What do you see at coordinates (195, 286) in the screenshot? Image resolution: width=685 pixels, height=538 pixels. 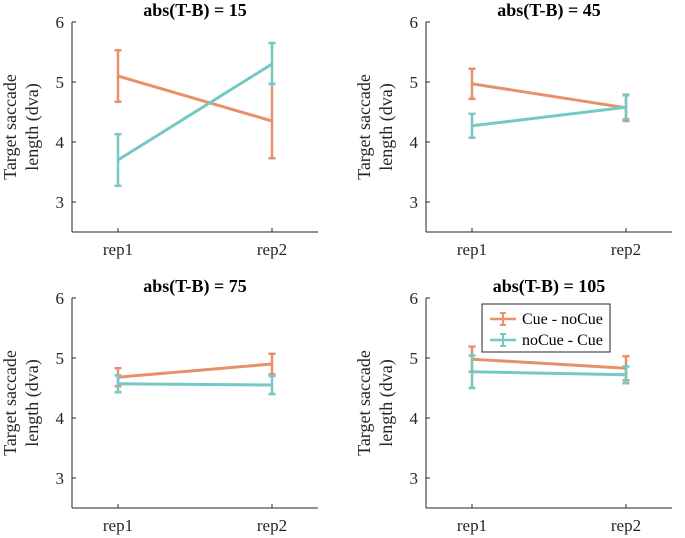 I see `chart-title: abs(T-B) = 75` at bounding box center [195, 286].